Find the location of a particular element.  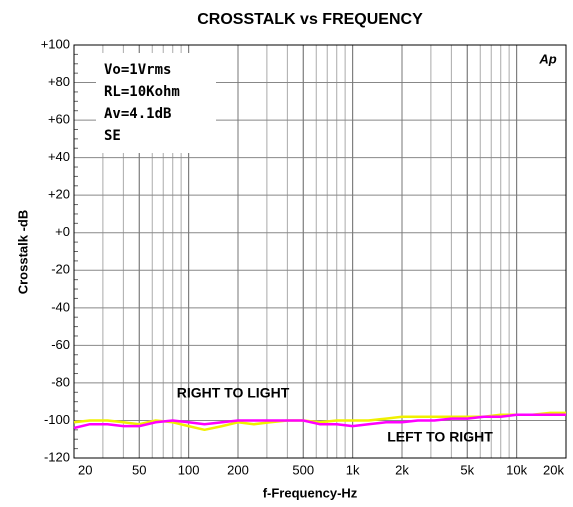

x-tick-label: 20k is located at coordinates (553, 469).